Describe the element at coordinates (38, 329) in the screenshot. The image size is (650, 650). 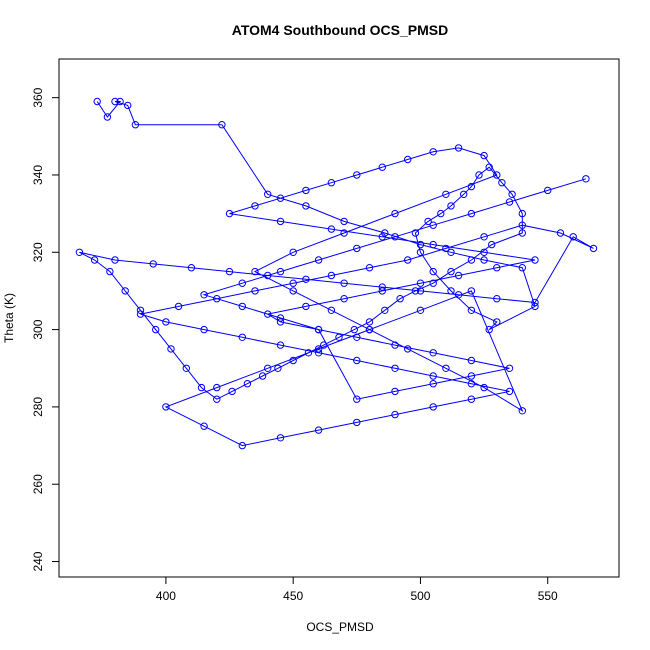
I see `y-tick-label: 300` at that location.